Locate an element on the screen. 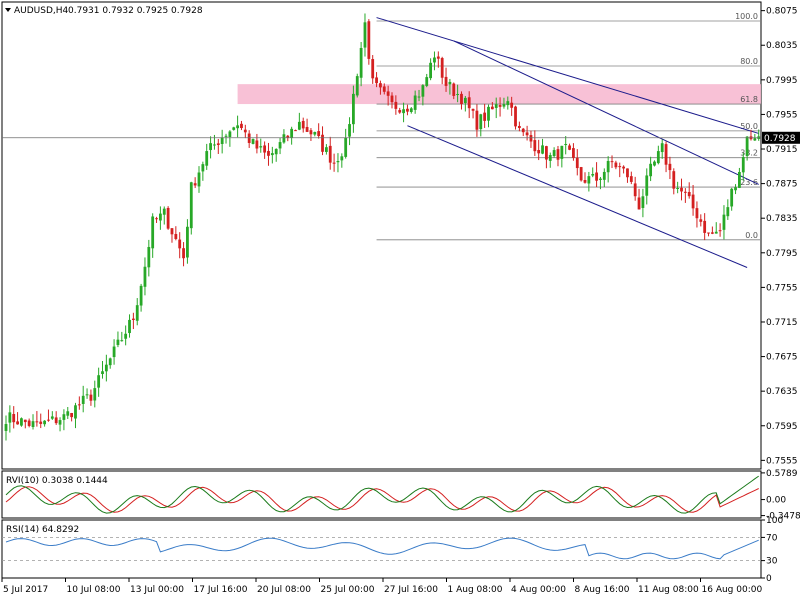 This screenshot has width=800, height=600. rsi-indicator: 100 70 30 0 is located at coordinates (392, 550).